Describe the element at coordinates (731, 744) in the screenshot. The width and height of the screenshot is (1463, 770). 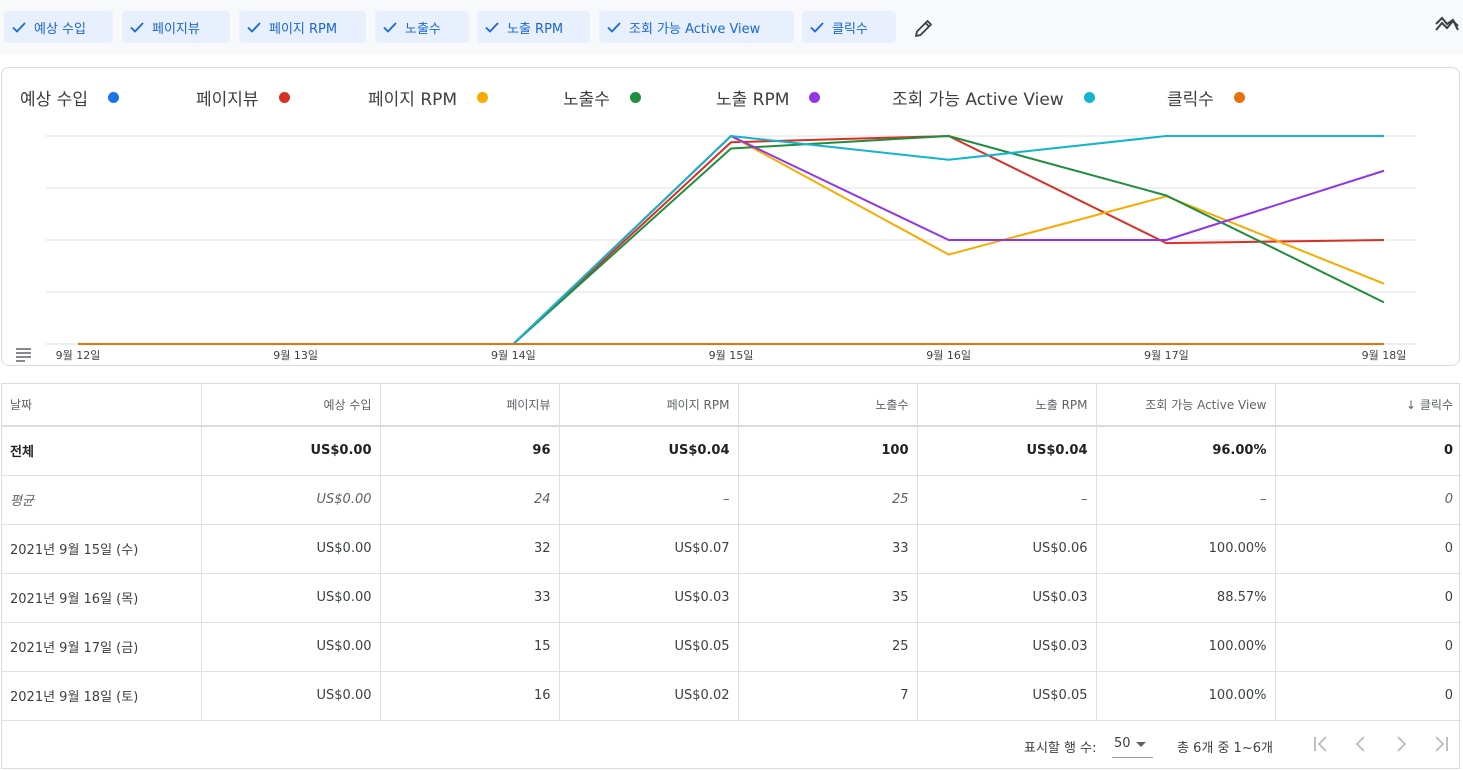
I see `pagination-bar: 표시할 행 수: 50 총 6개 중 1~6개` at that location.